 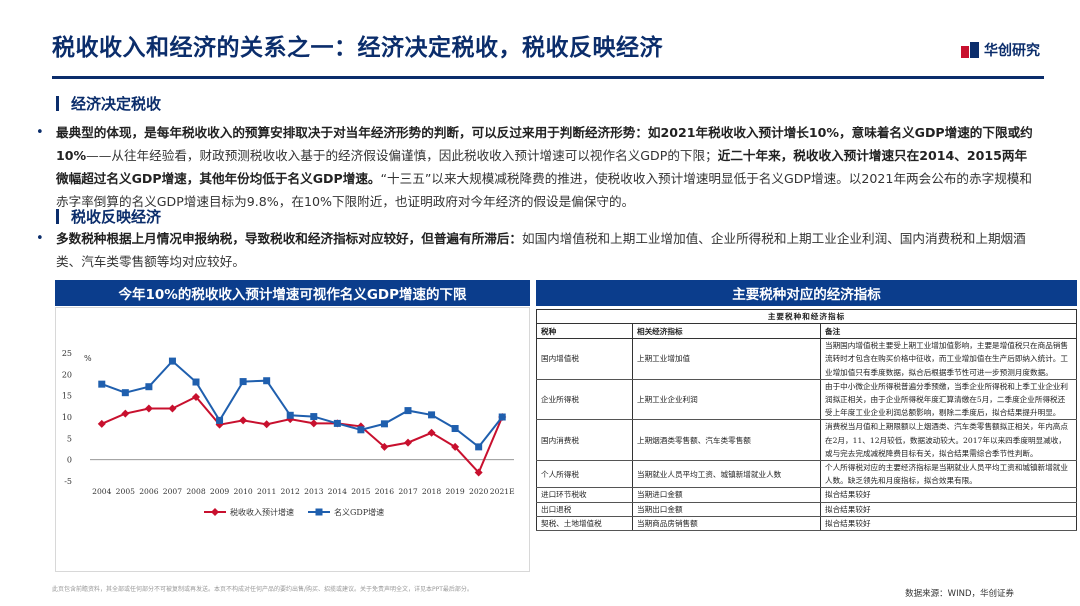 I want to click on title-divider, so click(x=548, y=77).